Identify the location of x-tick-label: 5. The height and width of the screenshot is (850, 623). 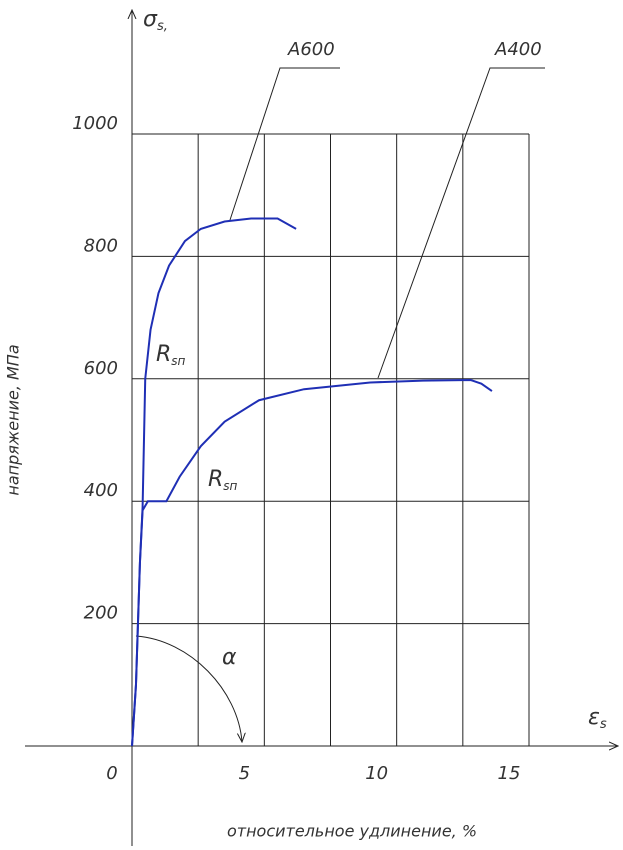
(244, 773).